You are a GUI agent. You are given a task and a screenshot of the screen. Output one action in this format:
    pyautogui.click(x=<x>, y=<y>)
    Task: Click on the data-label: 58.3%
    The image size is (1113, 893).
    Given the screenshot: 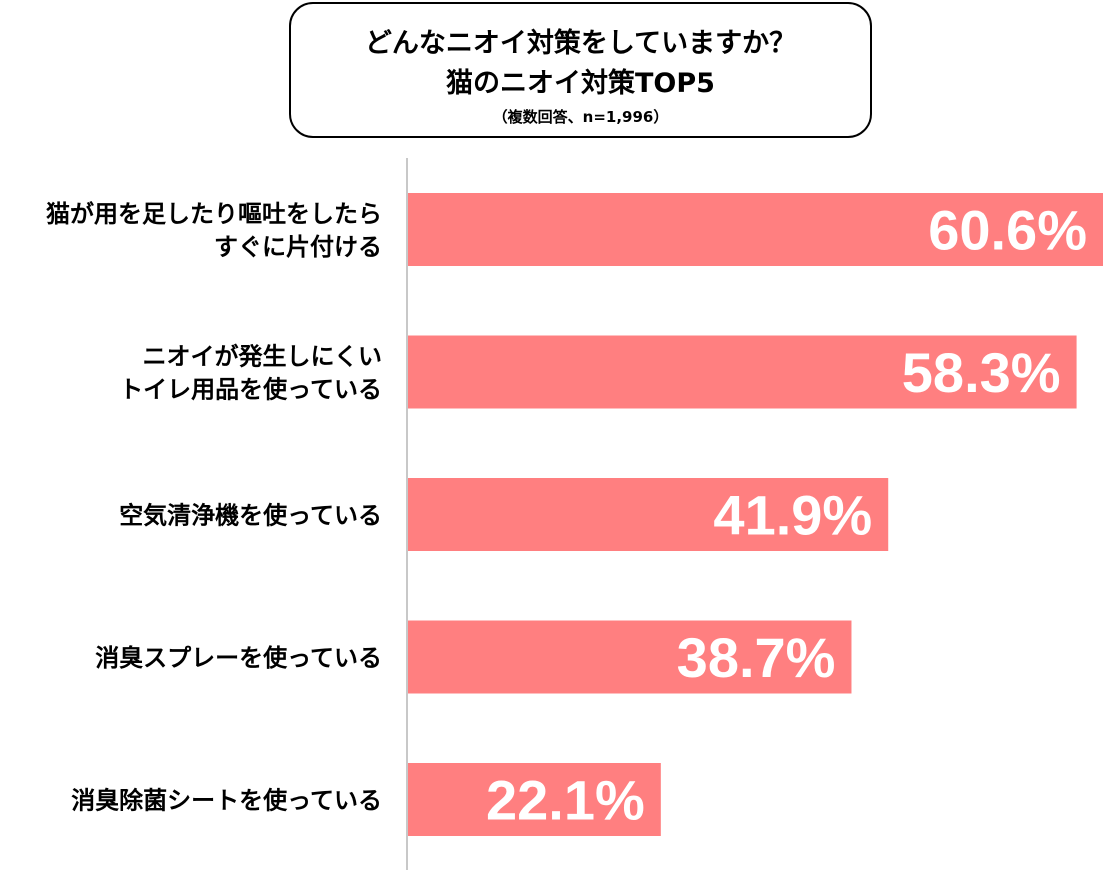 What is the action you would take?
    pyautogui.click(x=981, y=372)
    